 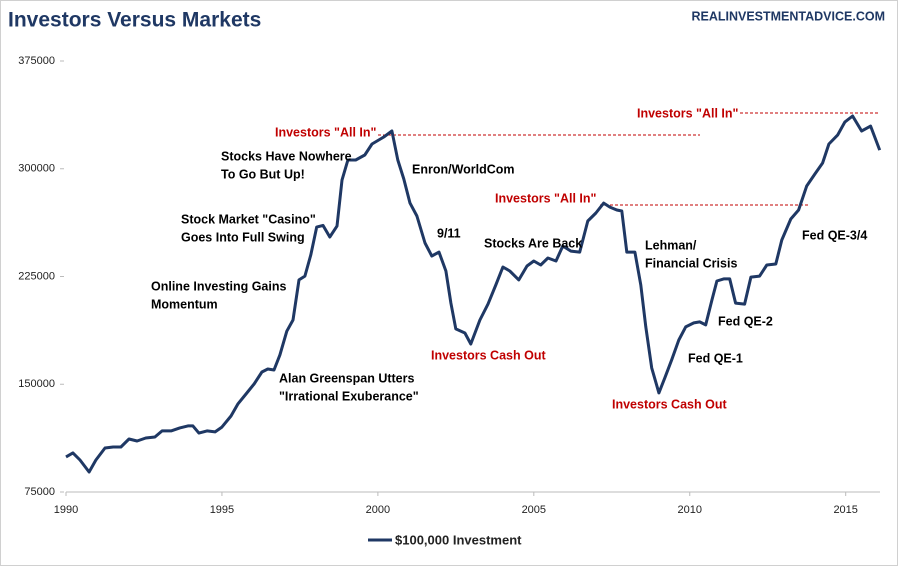 What do you see at coordinates (690, 510) in the screenshot?
I see `x-tick-label: 2010` at bounding box center [690, 510].